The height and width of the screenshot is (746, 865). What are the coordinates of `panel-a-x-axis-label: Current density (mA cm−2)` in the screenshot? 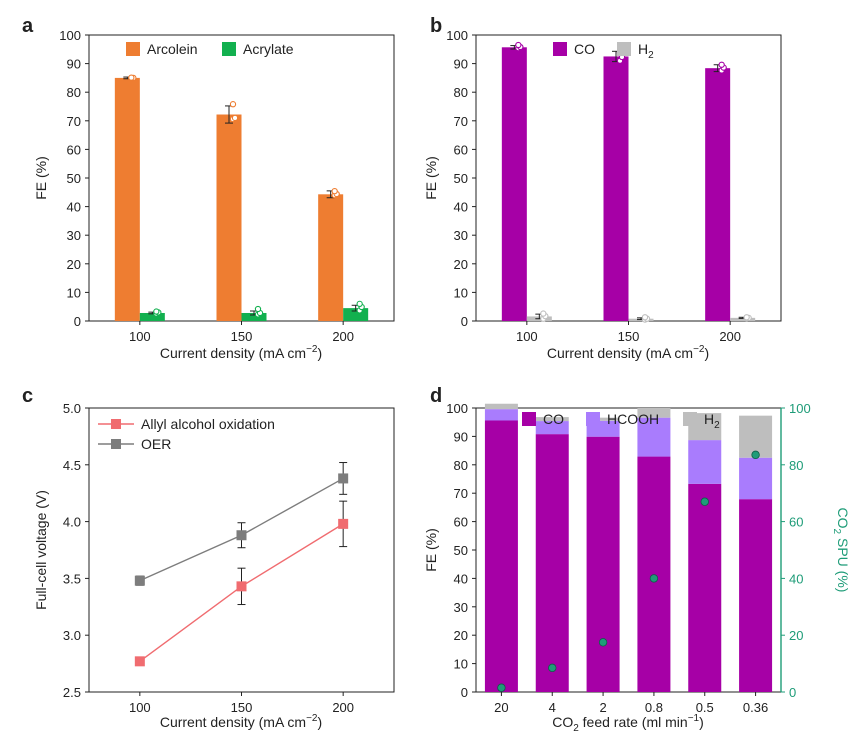 It's located at (241, 352).